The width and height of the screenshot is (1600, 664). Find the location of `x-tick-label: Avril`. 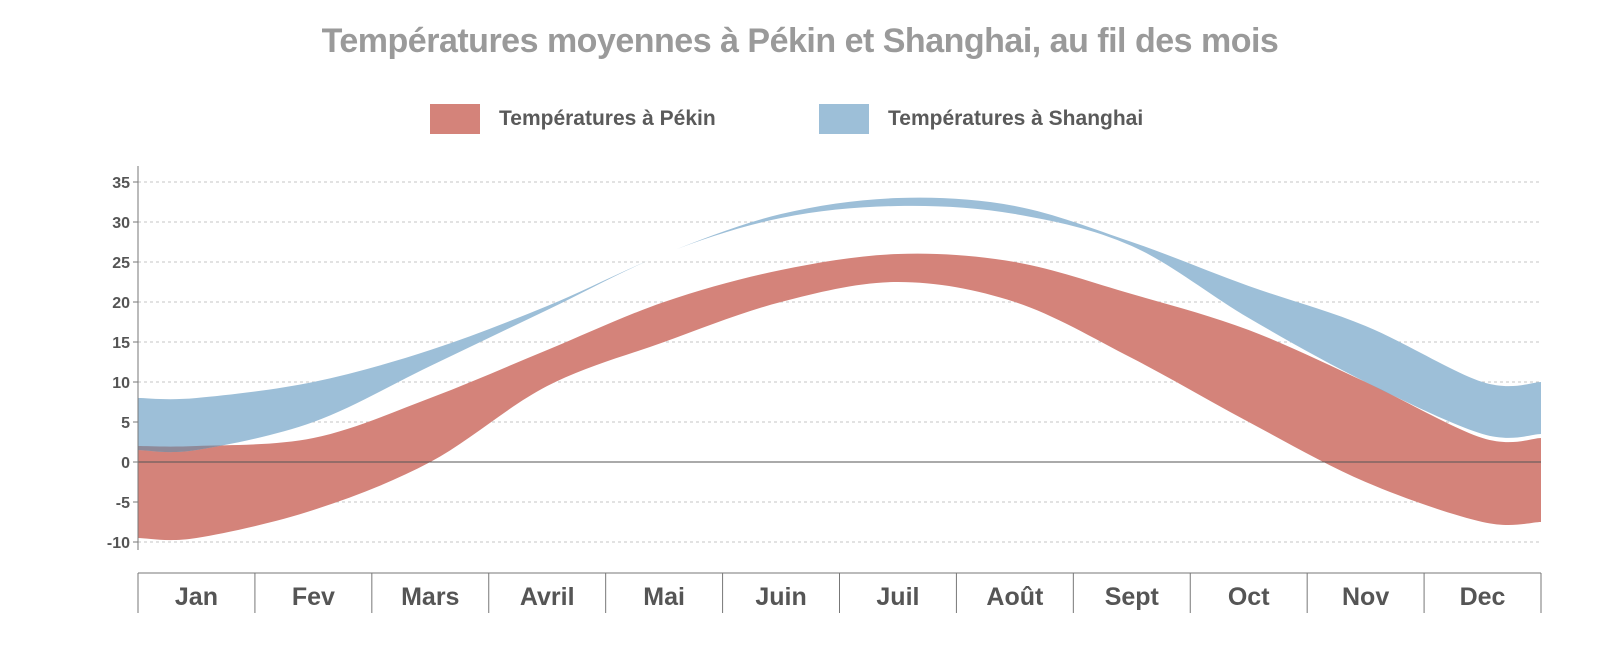

x-tick-label: Avril is located at coordinates (547, 597).